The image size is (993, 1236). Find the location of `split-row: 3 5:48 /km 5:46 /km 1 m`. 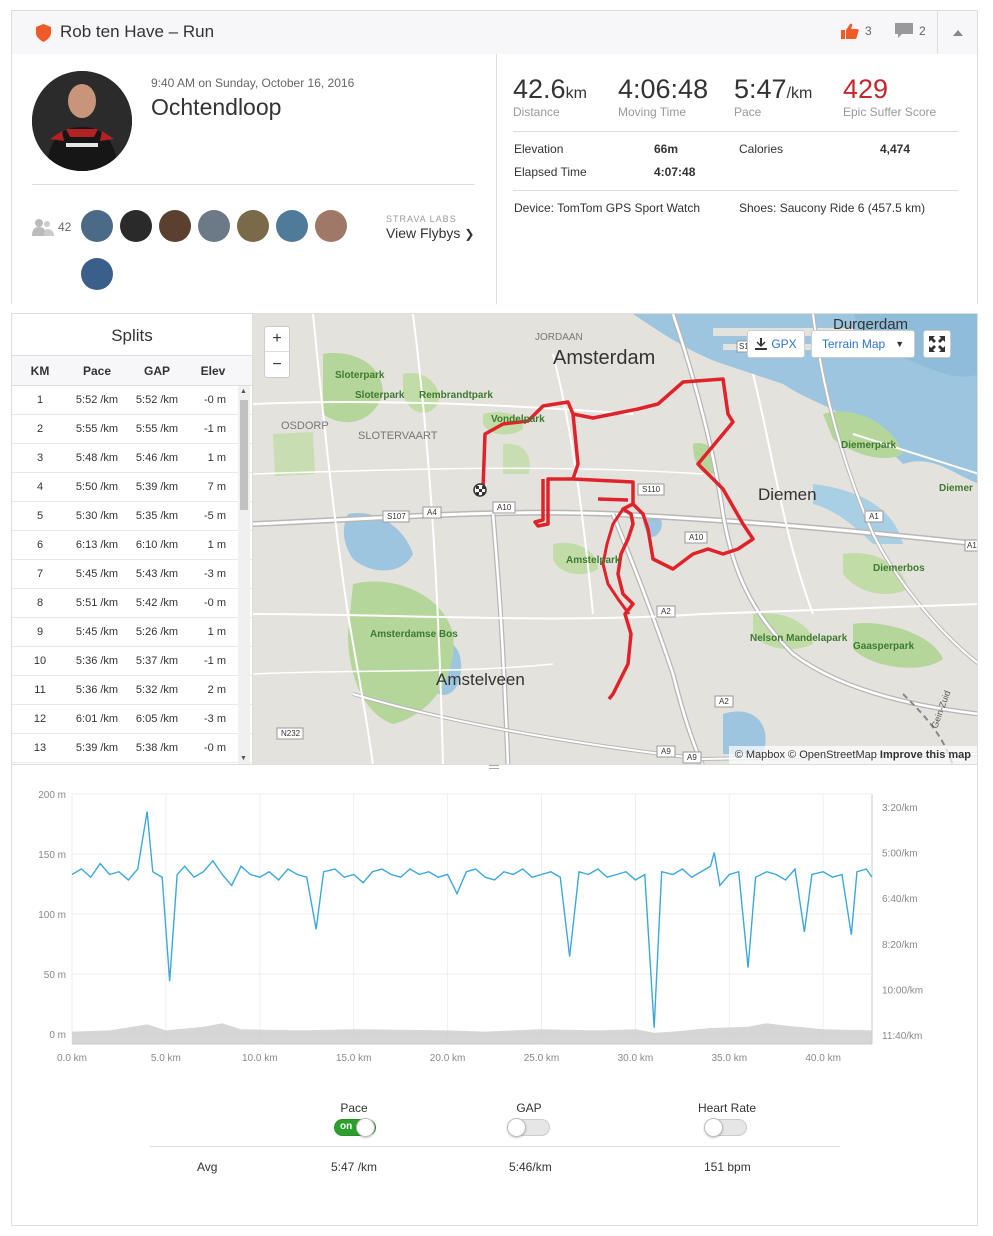

split-row: 3 5:48 /km 5:46 /km 1 m is located at coordinates (132, 458).